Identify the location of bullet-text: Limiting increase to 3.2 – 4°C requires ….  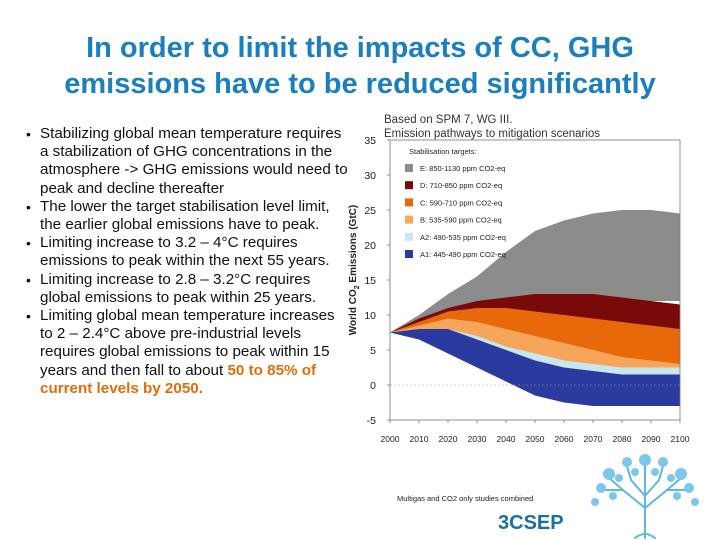
(185, 252).